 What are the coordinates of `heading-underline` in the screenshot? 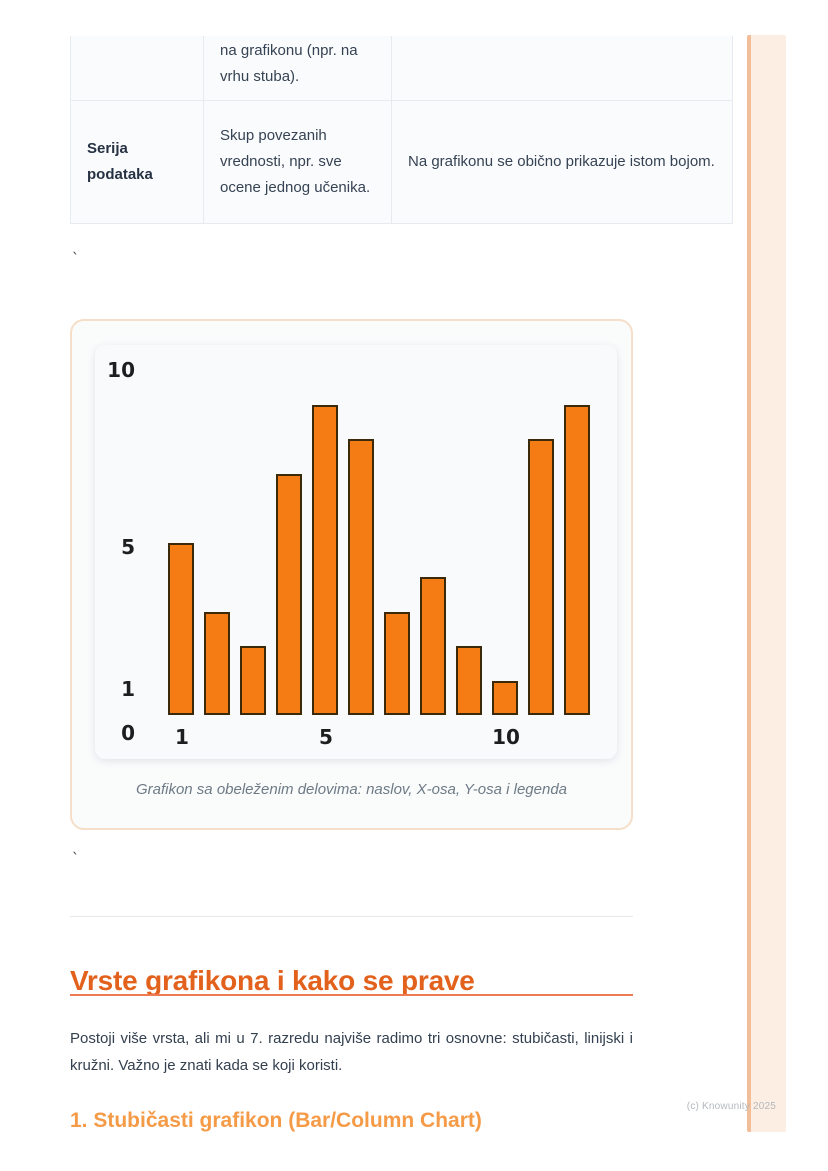 It's located at (351, 995).